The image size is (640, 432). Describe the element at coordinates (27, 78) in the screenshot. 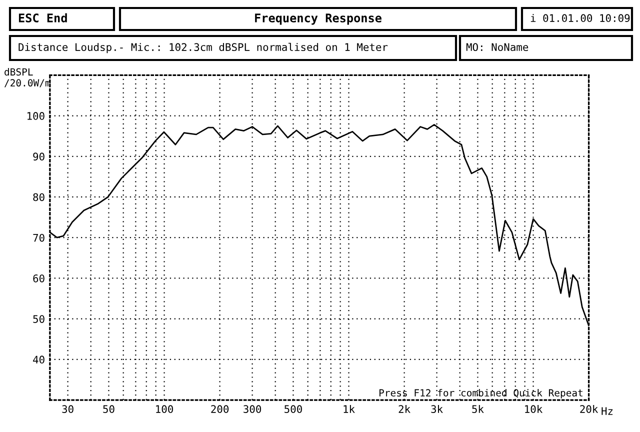

I see `y-axis-title: dBSPL /20.0W/m` at that location.